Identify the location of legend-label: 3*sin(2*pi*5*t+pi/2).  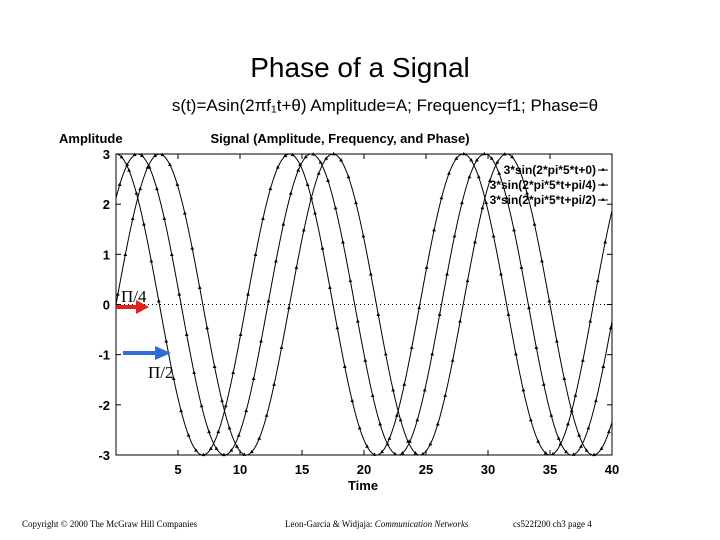
(543, 200).